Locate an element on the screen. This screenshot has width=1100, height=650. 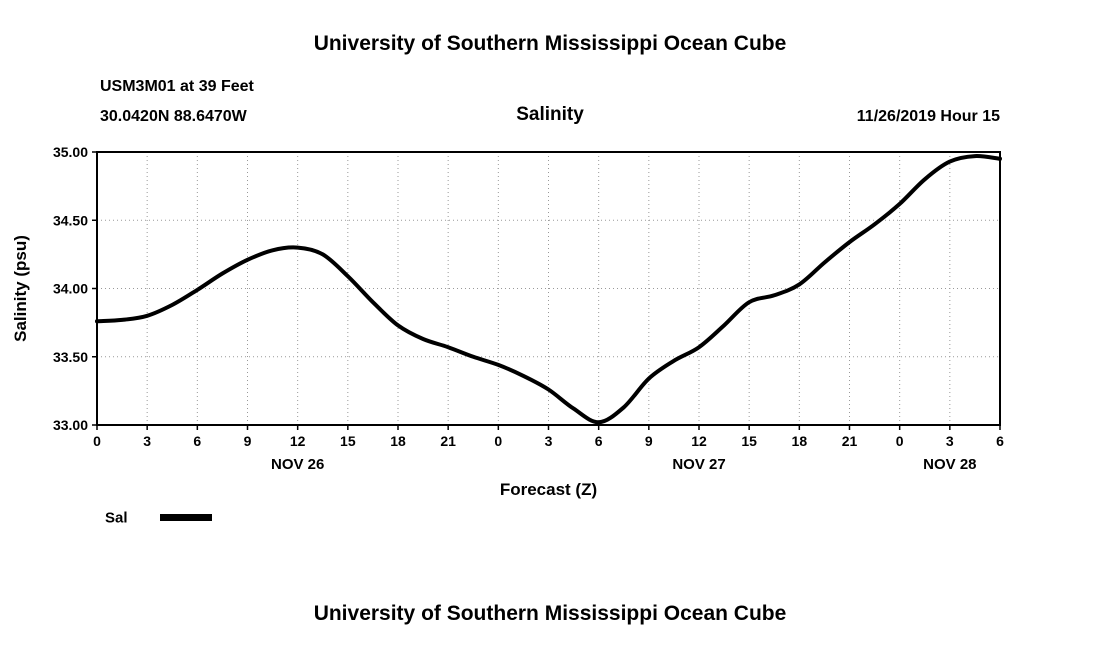
forecast-datetime-label: 11/26/2019 Hour 15 is located at coordinates (928, 116).